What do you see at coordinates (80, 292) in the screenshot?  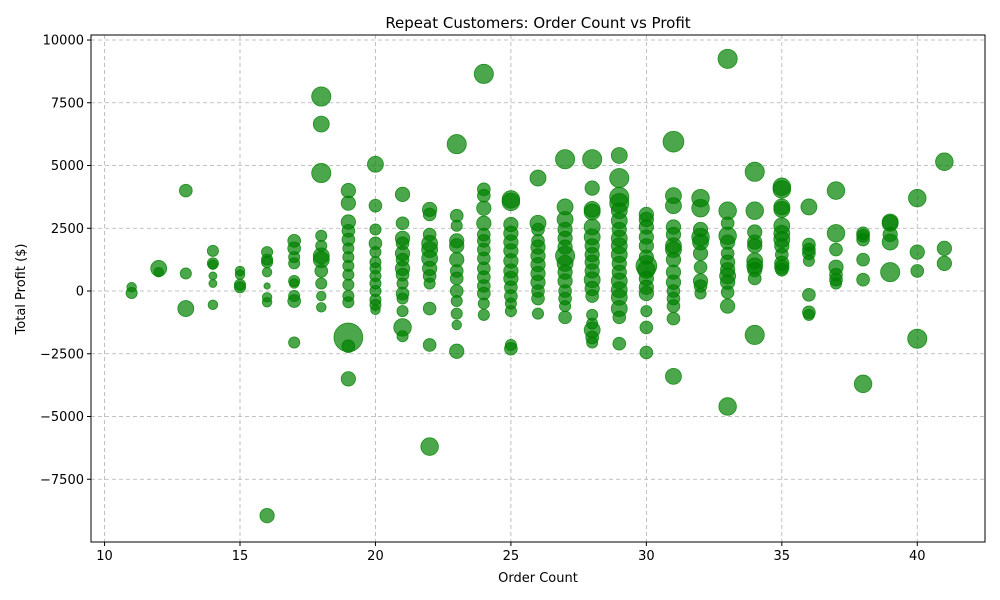 I see `y-tick-label: 0` at bounding box center [80, 292].